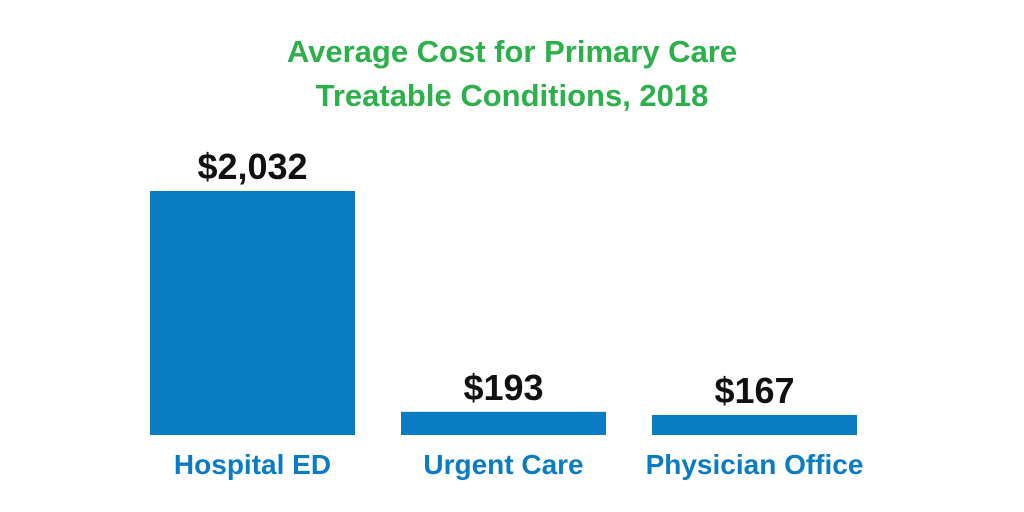 The width and height of the screenshot is (1024, 512). I want to click on value-label-hospital-ed: $2,032, so click(252, 166).